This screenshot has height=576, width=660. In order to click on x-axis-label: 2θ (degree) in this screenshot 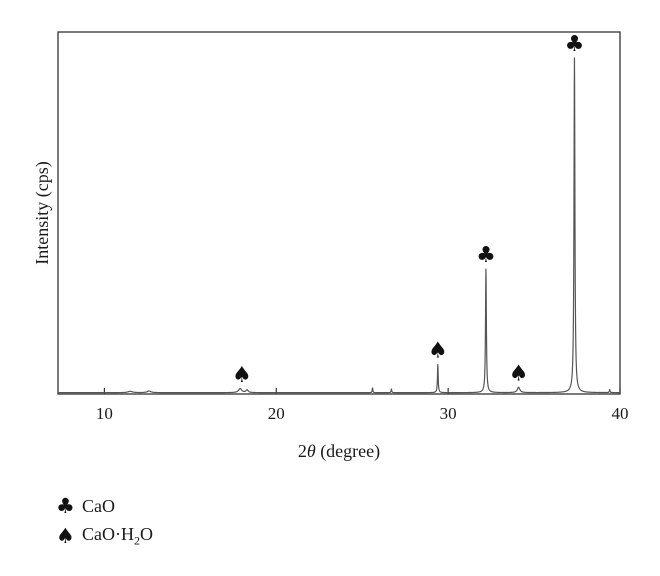, I will do `click(339, 451)`.